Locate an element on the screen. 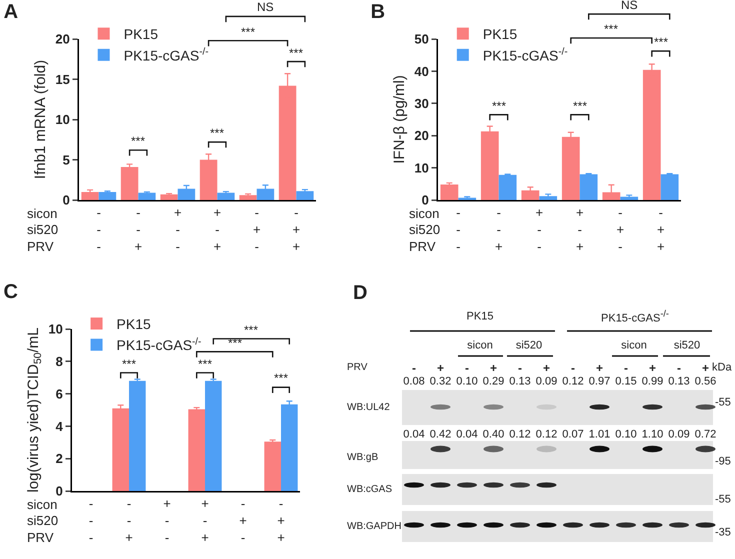 The image size is (735, 559). y-axis-title: Ifnb1 mRNA (fold) is located at coordinates (40, 120).